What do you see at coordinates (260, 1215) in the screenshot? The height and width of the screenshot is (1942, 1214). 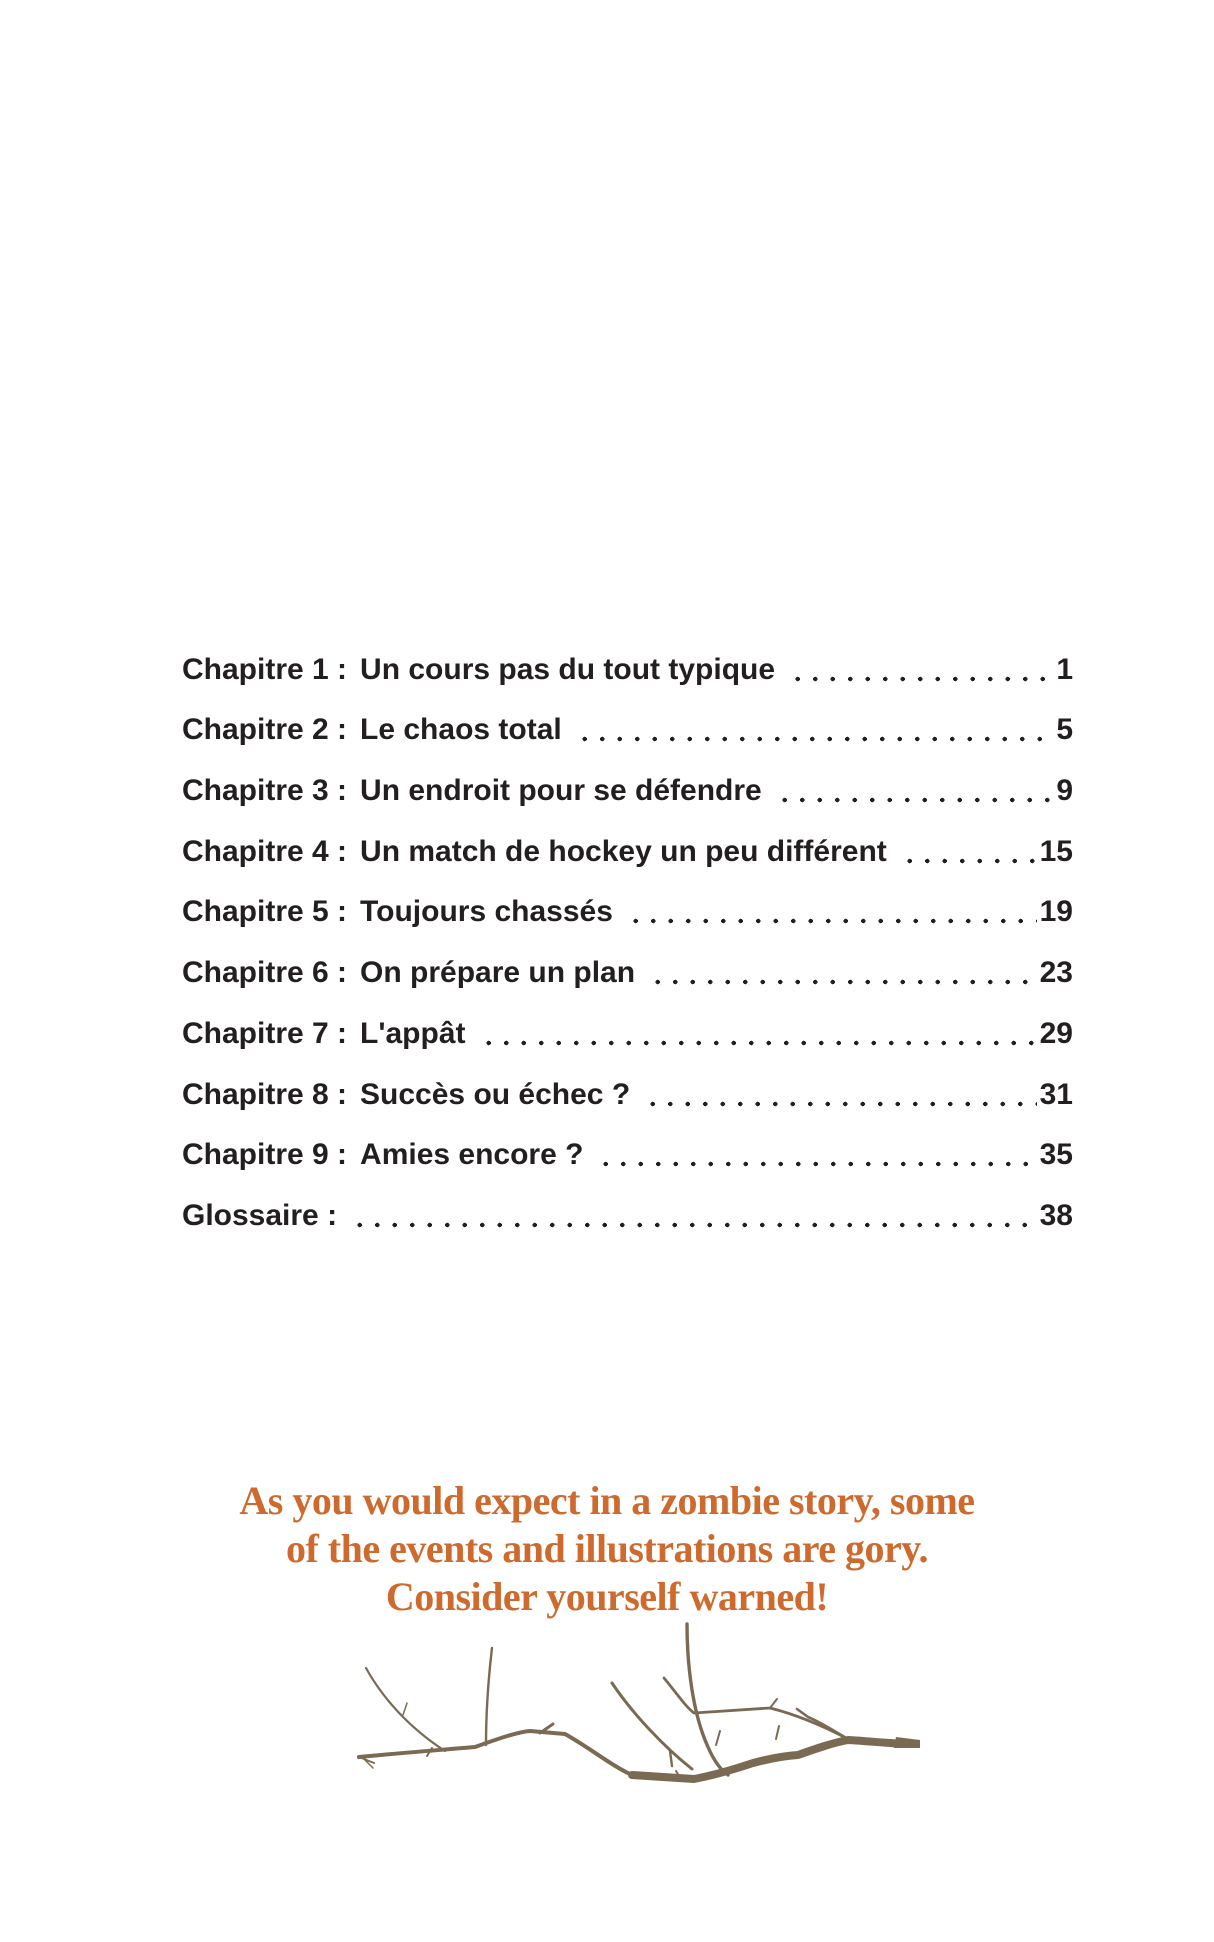 I see `glossary-label: Glossaire :` at bounding box center [260, 1215].